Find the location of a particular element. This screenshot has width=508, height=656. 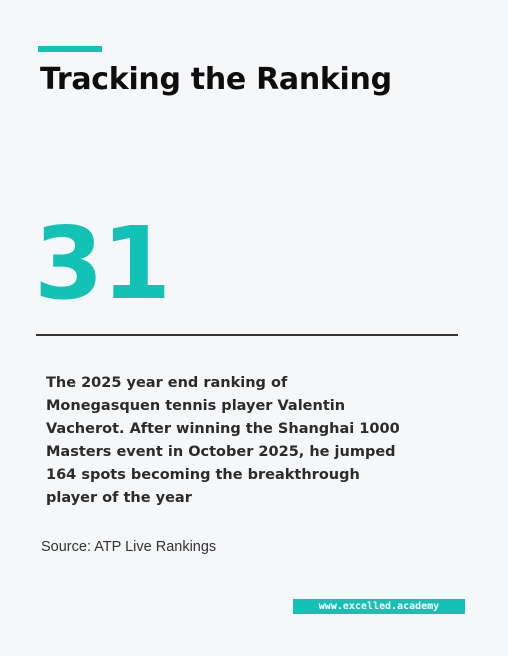

accent-bar is located at coordinates (70, 49).